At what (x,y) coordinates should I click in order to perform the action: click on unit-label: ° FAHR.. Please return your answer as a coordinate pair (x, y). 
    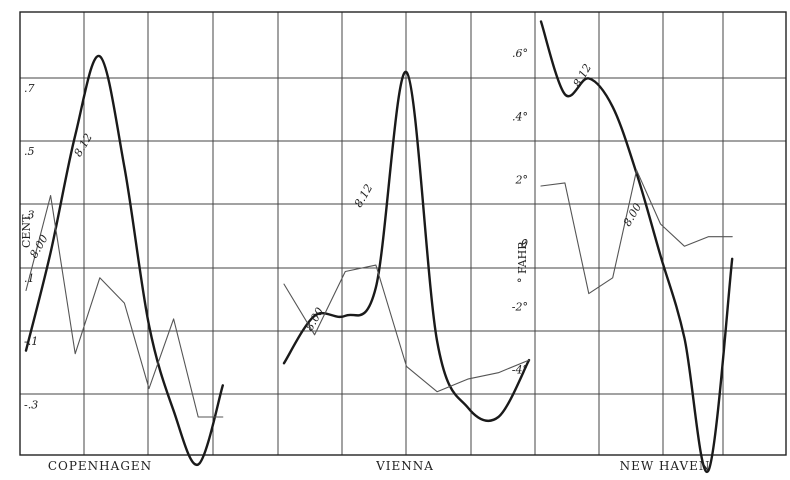
    Looking at the image, I should click on (522, 260).